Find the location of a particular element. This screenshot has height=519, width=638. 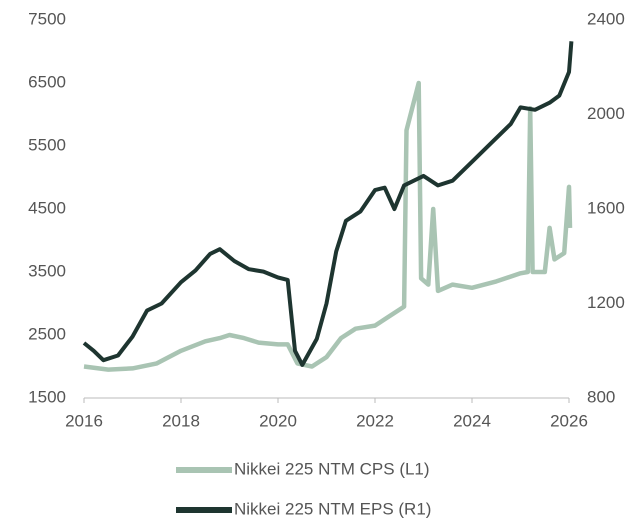

y2-tick-label: 800 is located at coordinates (601, 396).